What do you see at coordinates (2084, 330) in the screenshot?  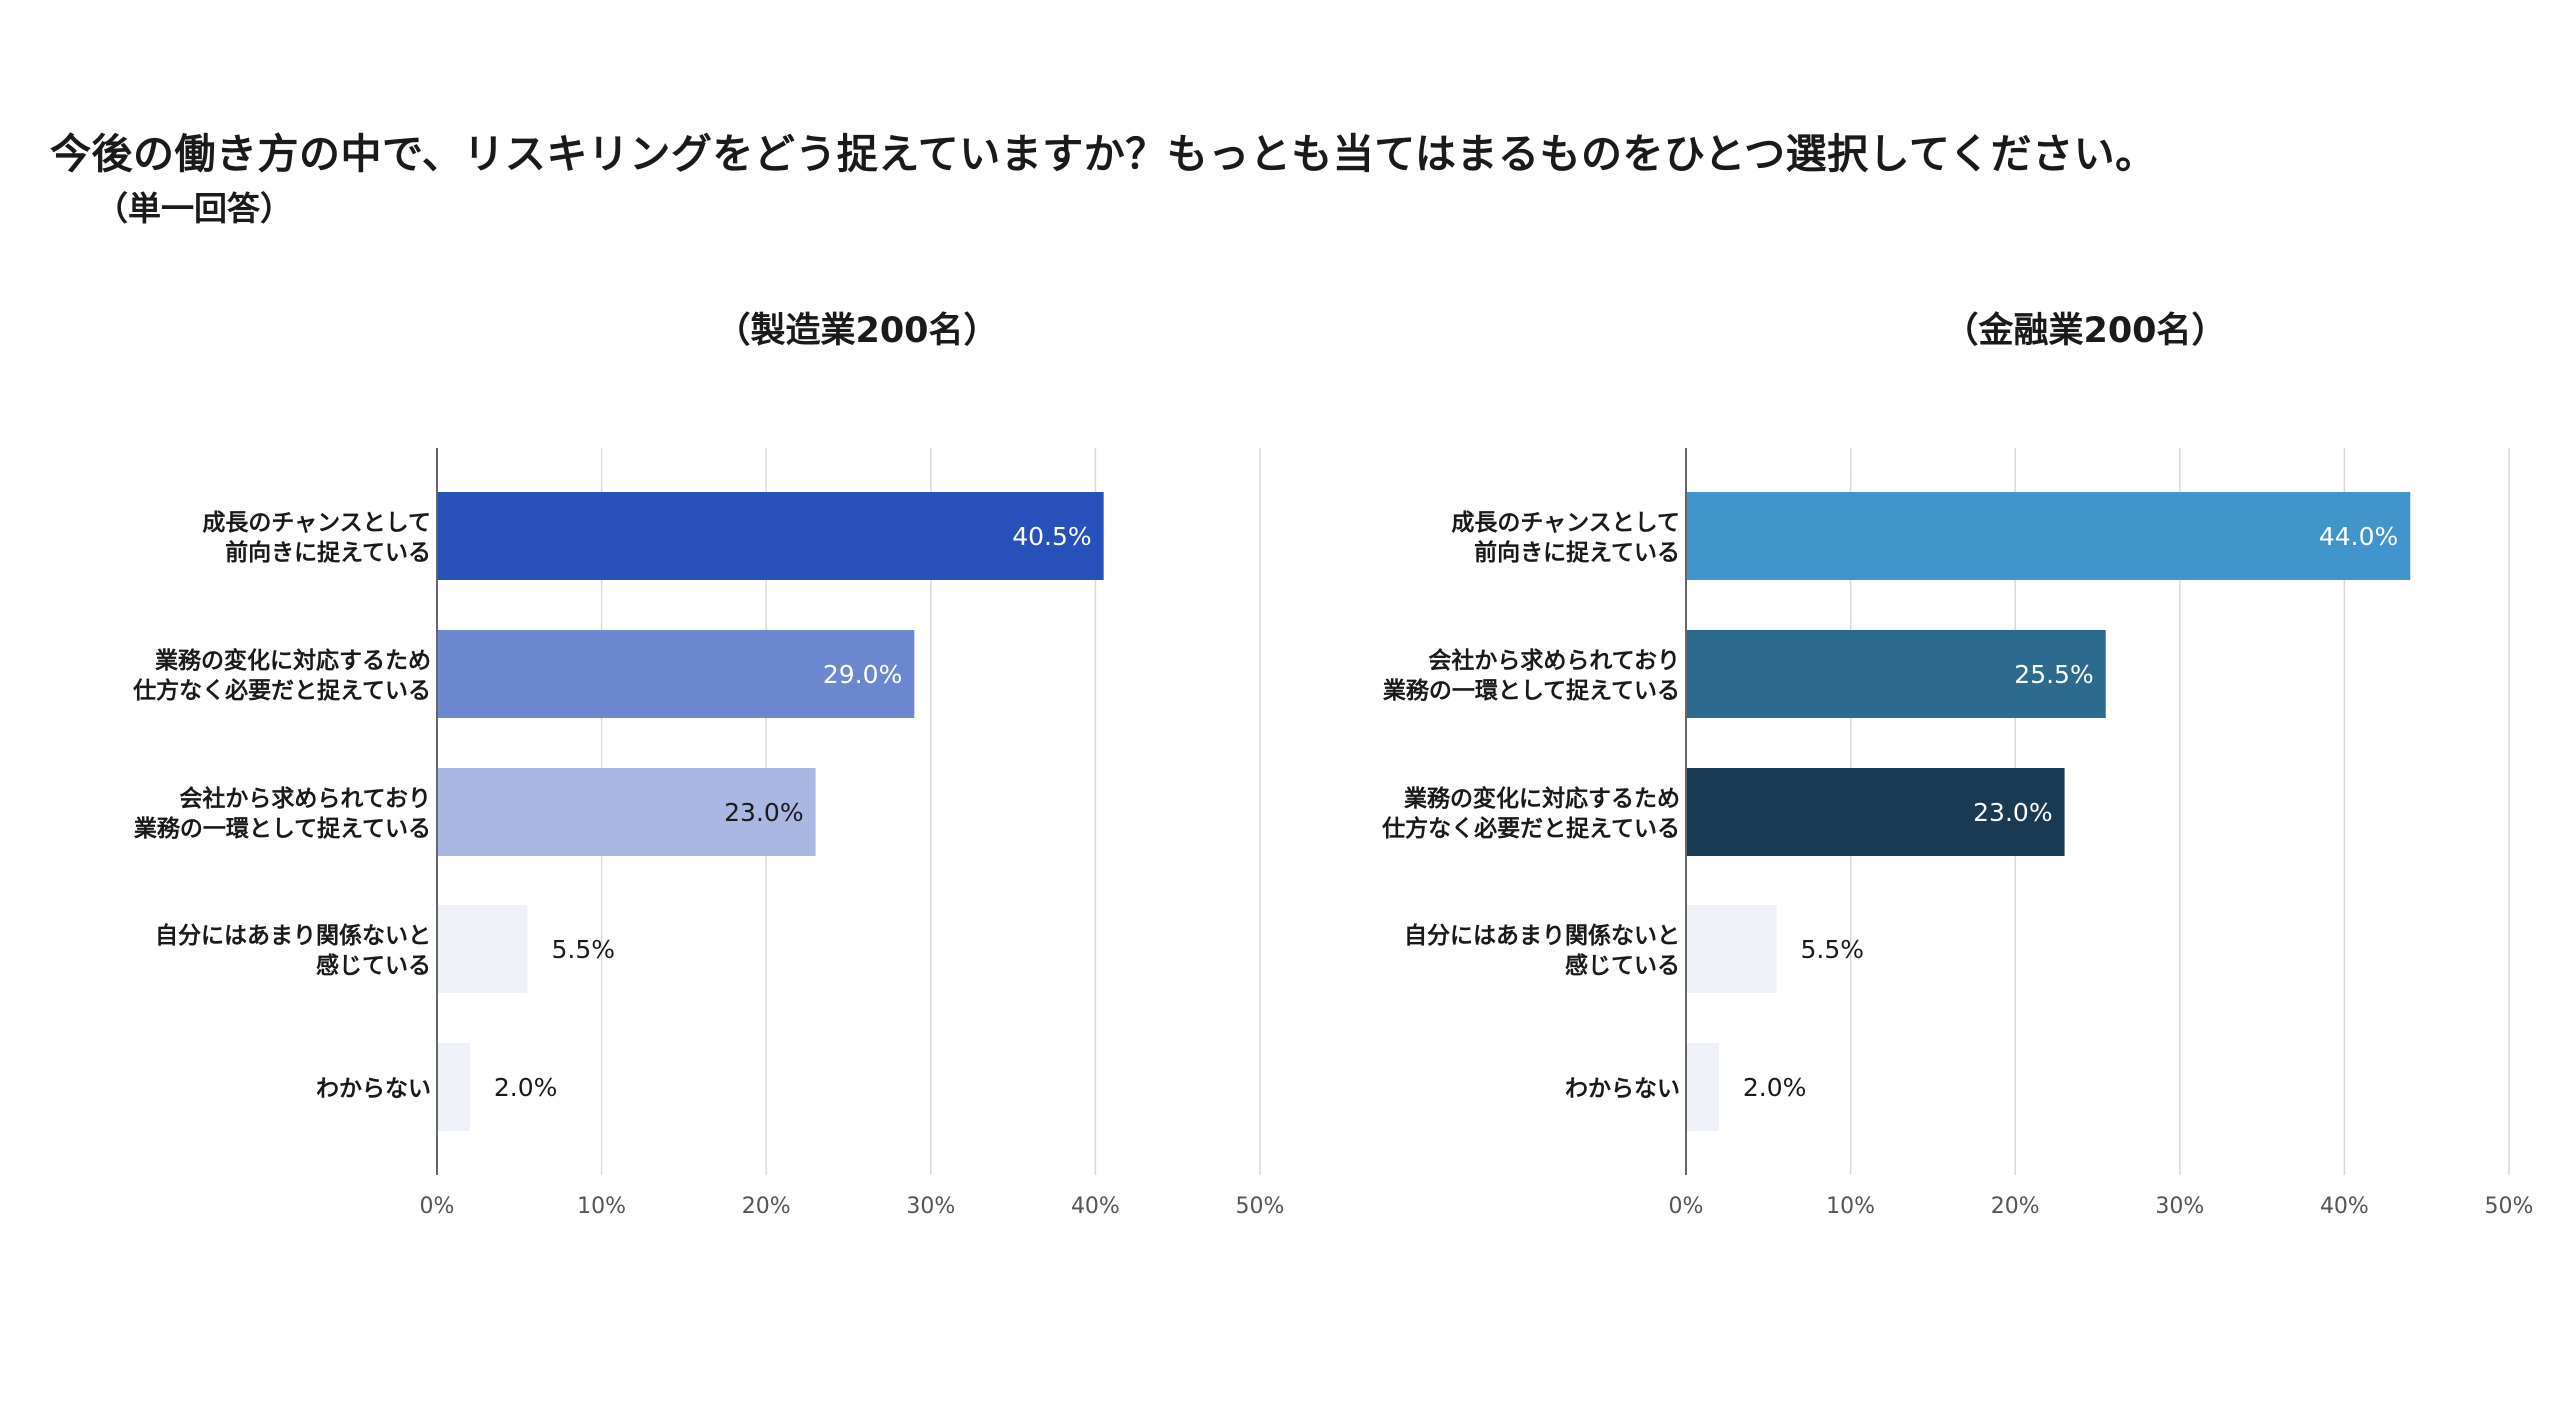 I see `chart-title: （金融業200名）` at bounding box center [2084, 330].